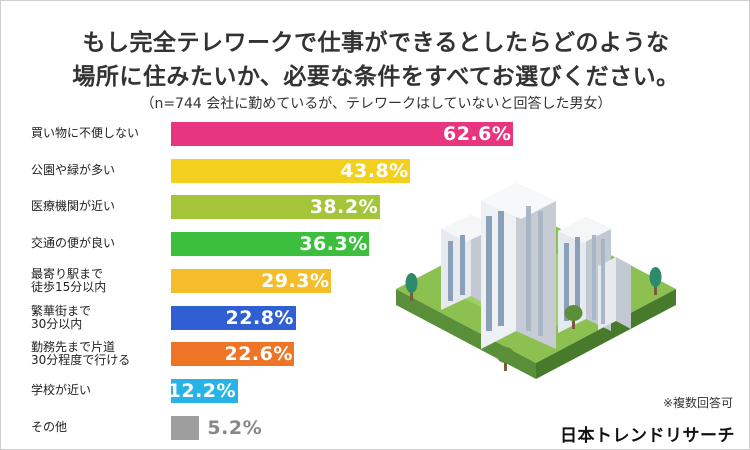 The width and height of the screenshot is (750, 450). Describe the element at coordinates (376, 43) in the screenshot. I see `chart-title-line1: もし完全テレワークで仕事ができるとしたらどのような` at that location.